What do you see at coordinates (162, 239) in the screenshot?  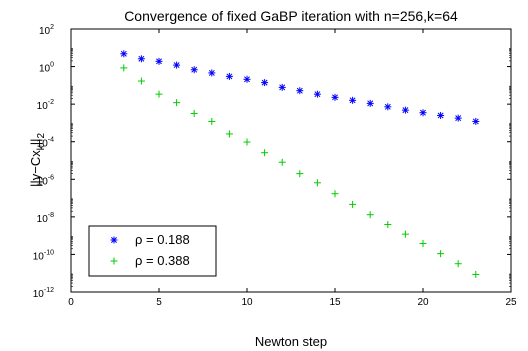 I see `legend-label-rho-0188: ρ = 0.188` at bounding box center [162, 239].